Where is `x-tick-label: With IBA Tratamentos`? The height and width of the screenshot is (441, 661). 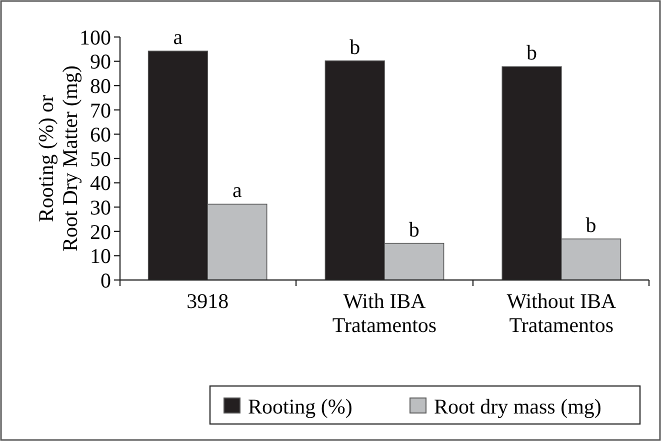 x-tick-label: With IBA Tratamentos is located at coordinates (384, 313).